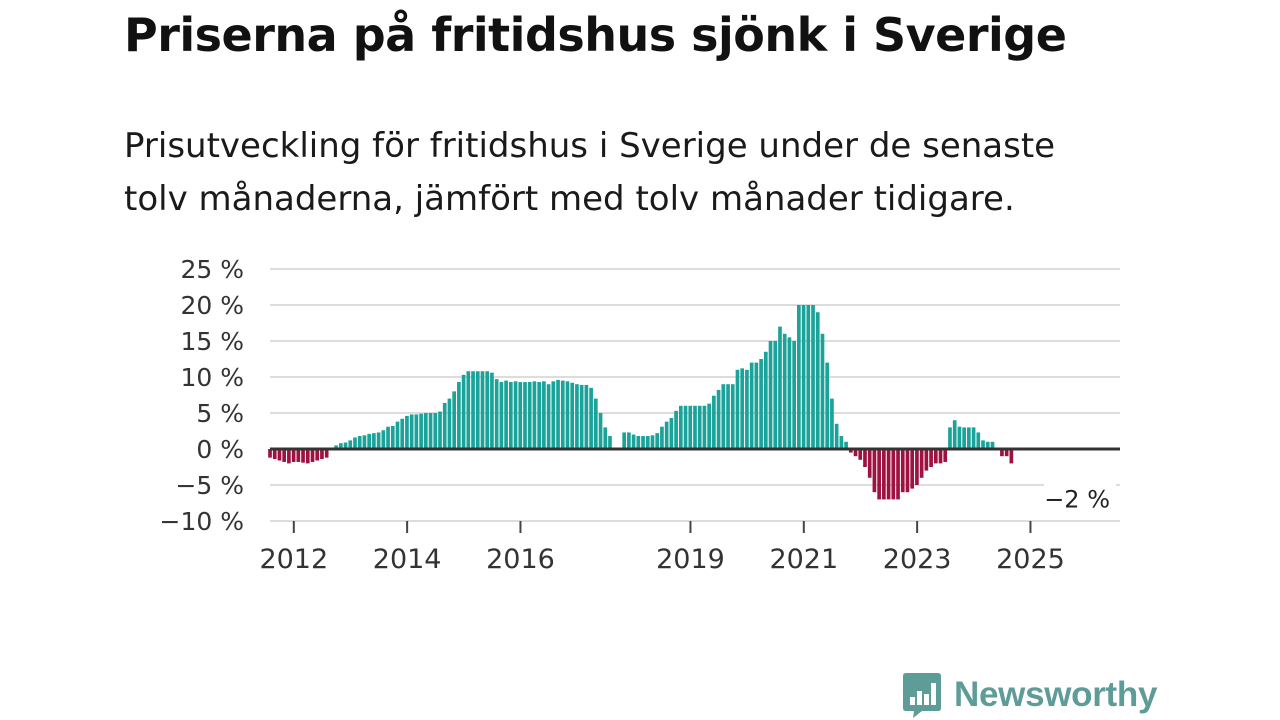 The height and width of the screenshot is (720, 1280). Describe the element at coordinates (202, 521) in the screenshot. I see `y-tick-label: −10 %` at that location.